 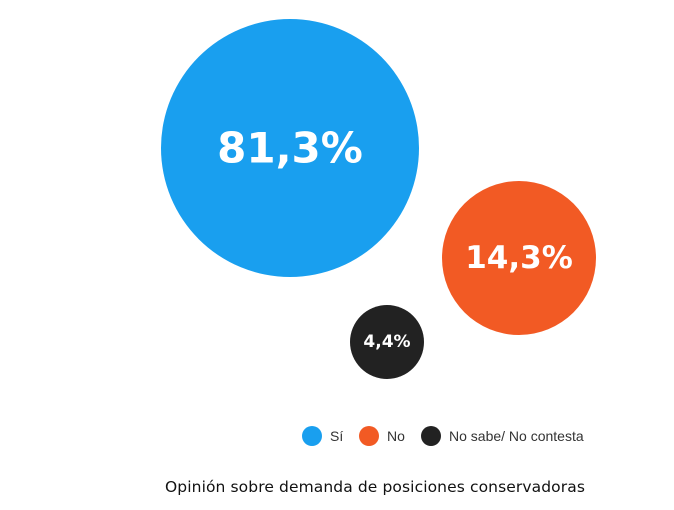 What do you see at coordinates (336, 436) in the screenshot?
I see `legend-label-si: Sí` at bounding box center [336, 436].